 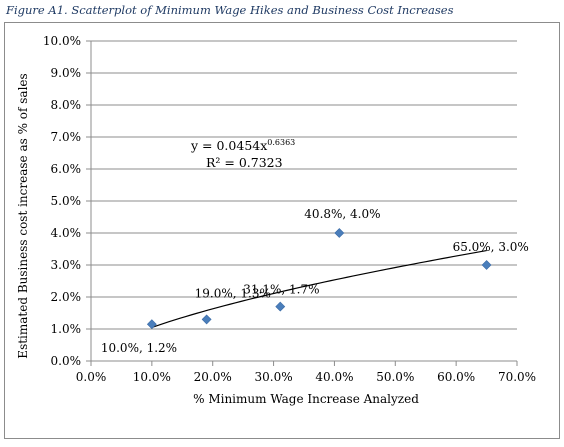 I want to click on y-tick-label: 7.0%, so click(x=66, y=137).